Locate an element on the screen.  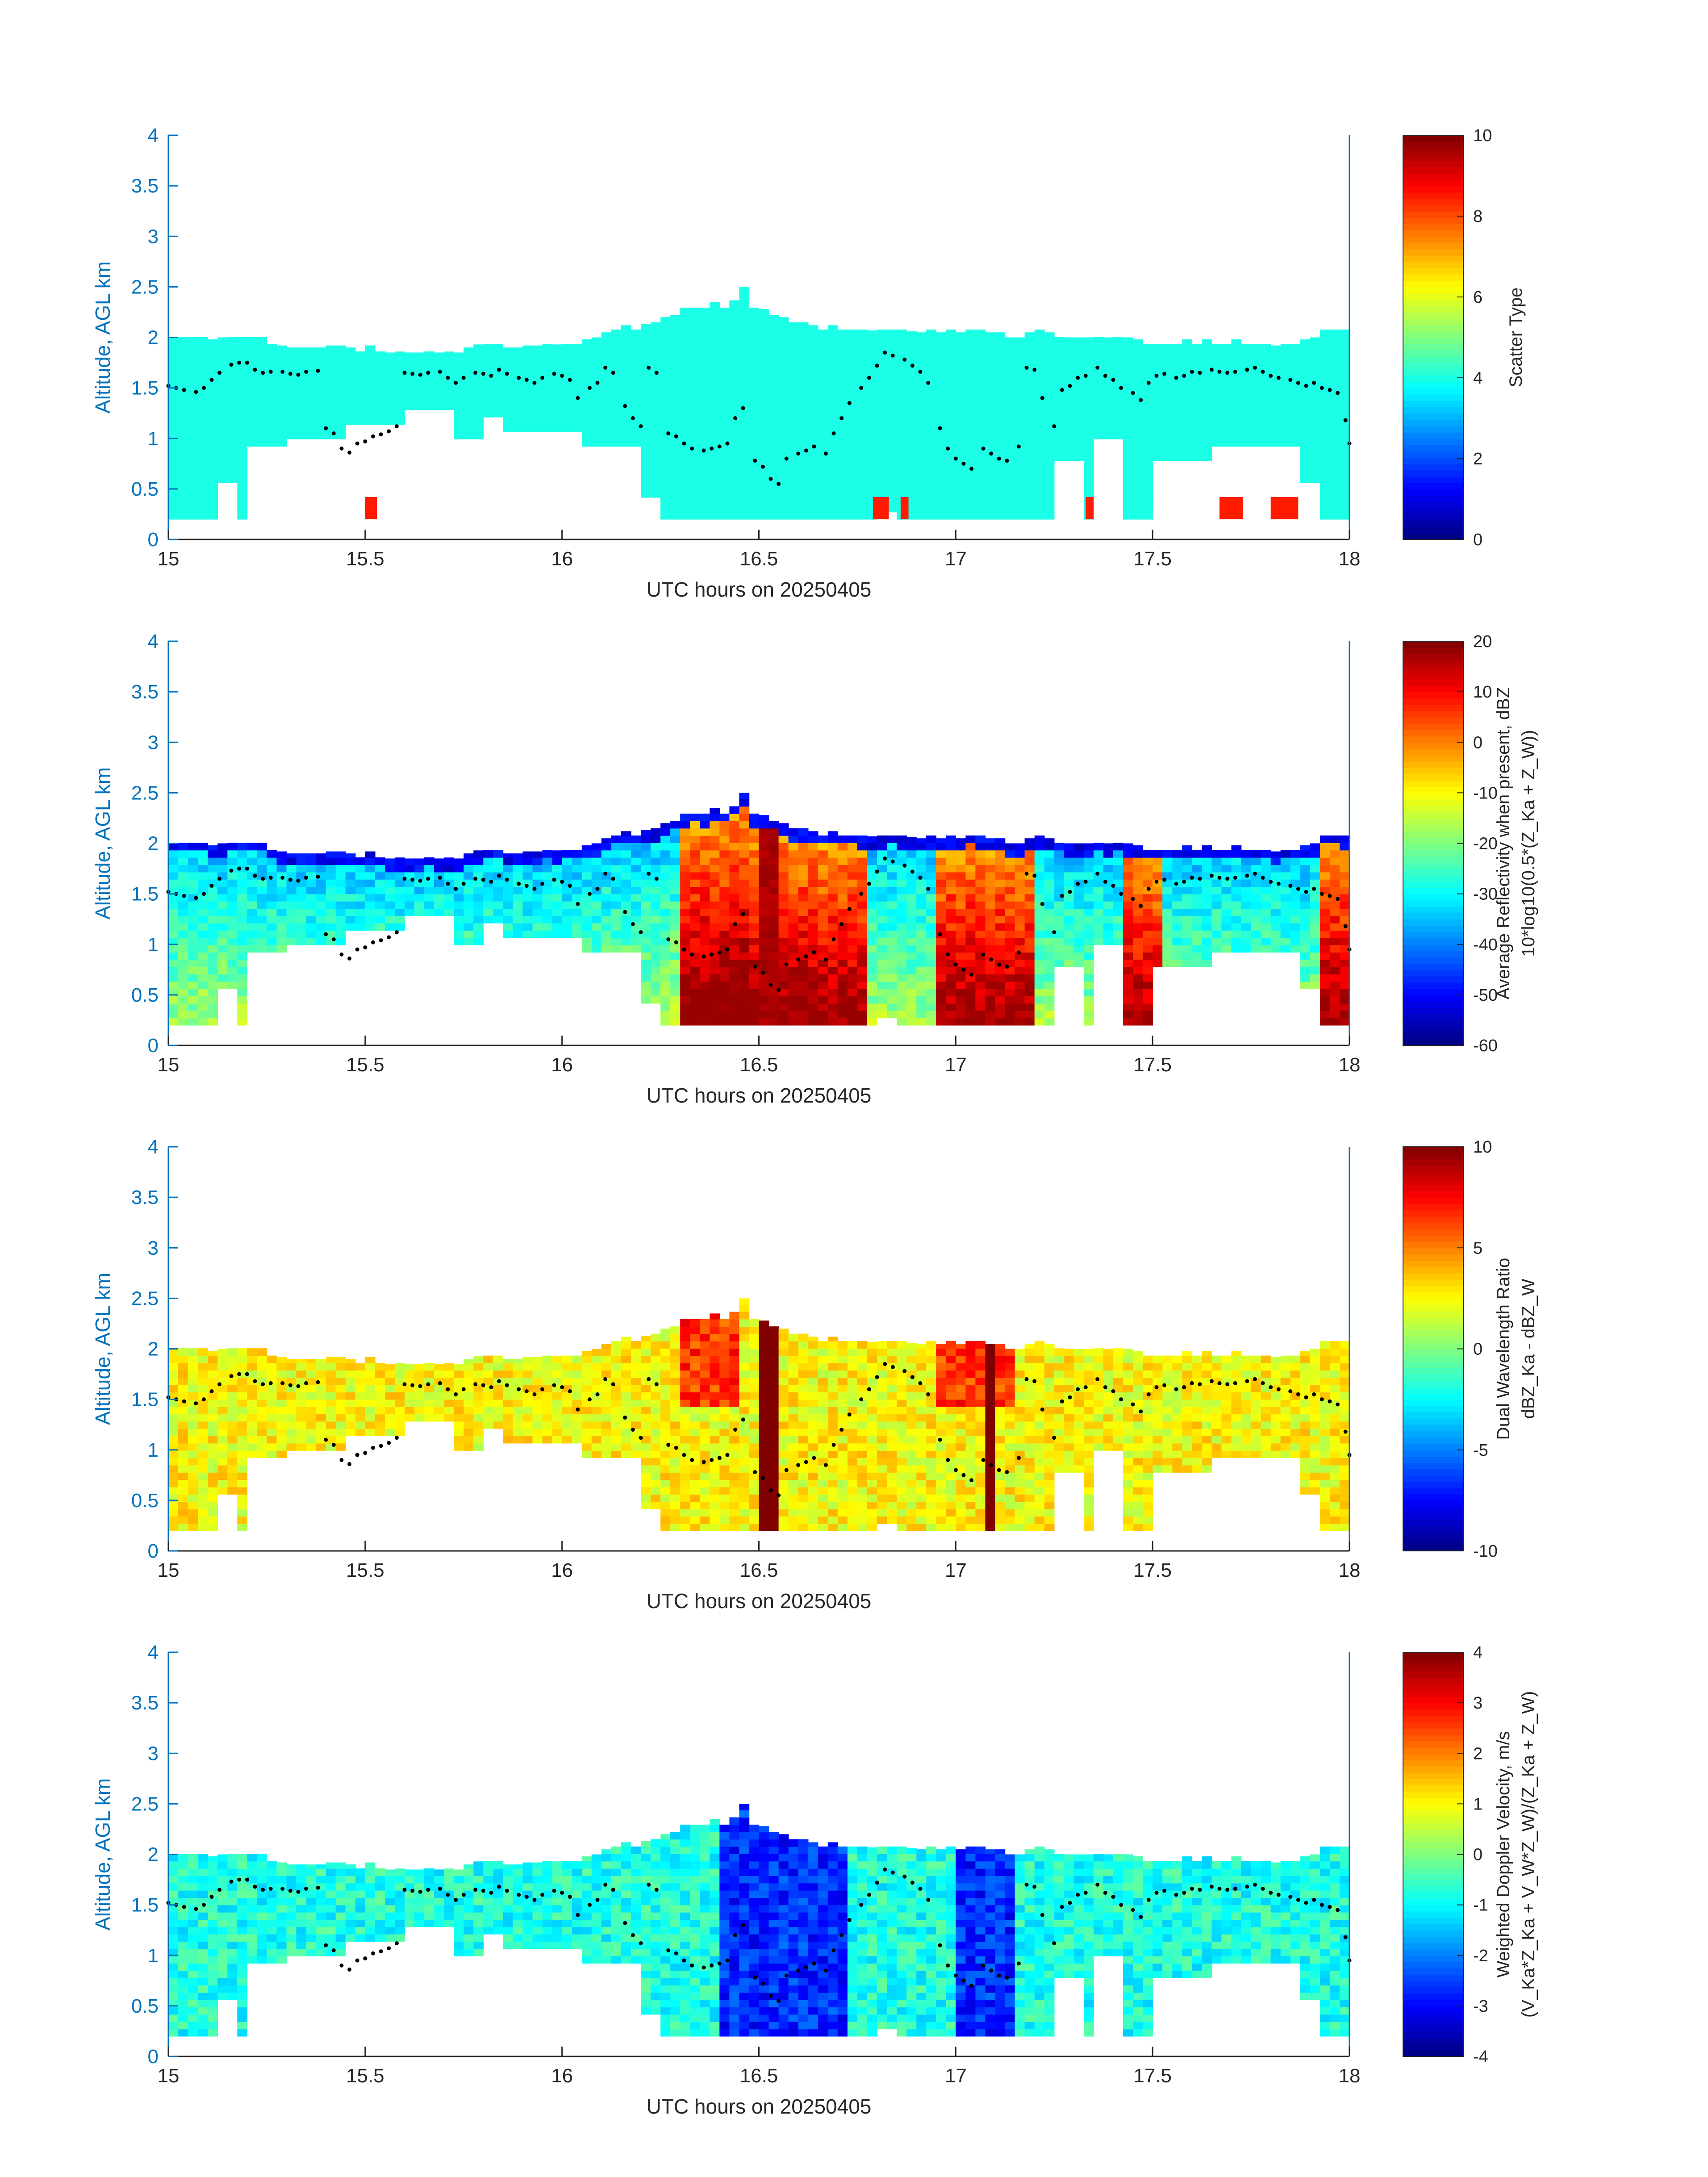
colorbar-step is located at coordinates (1433, 290).